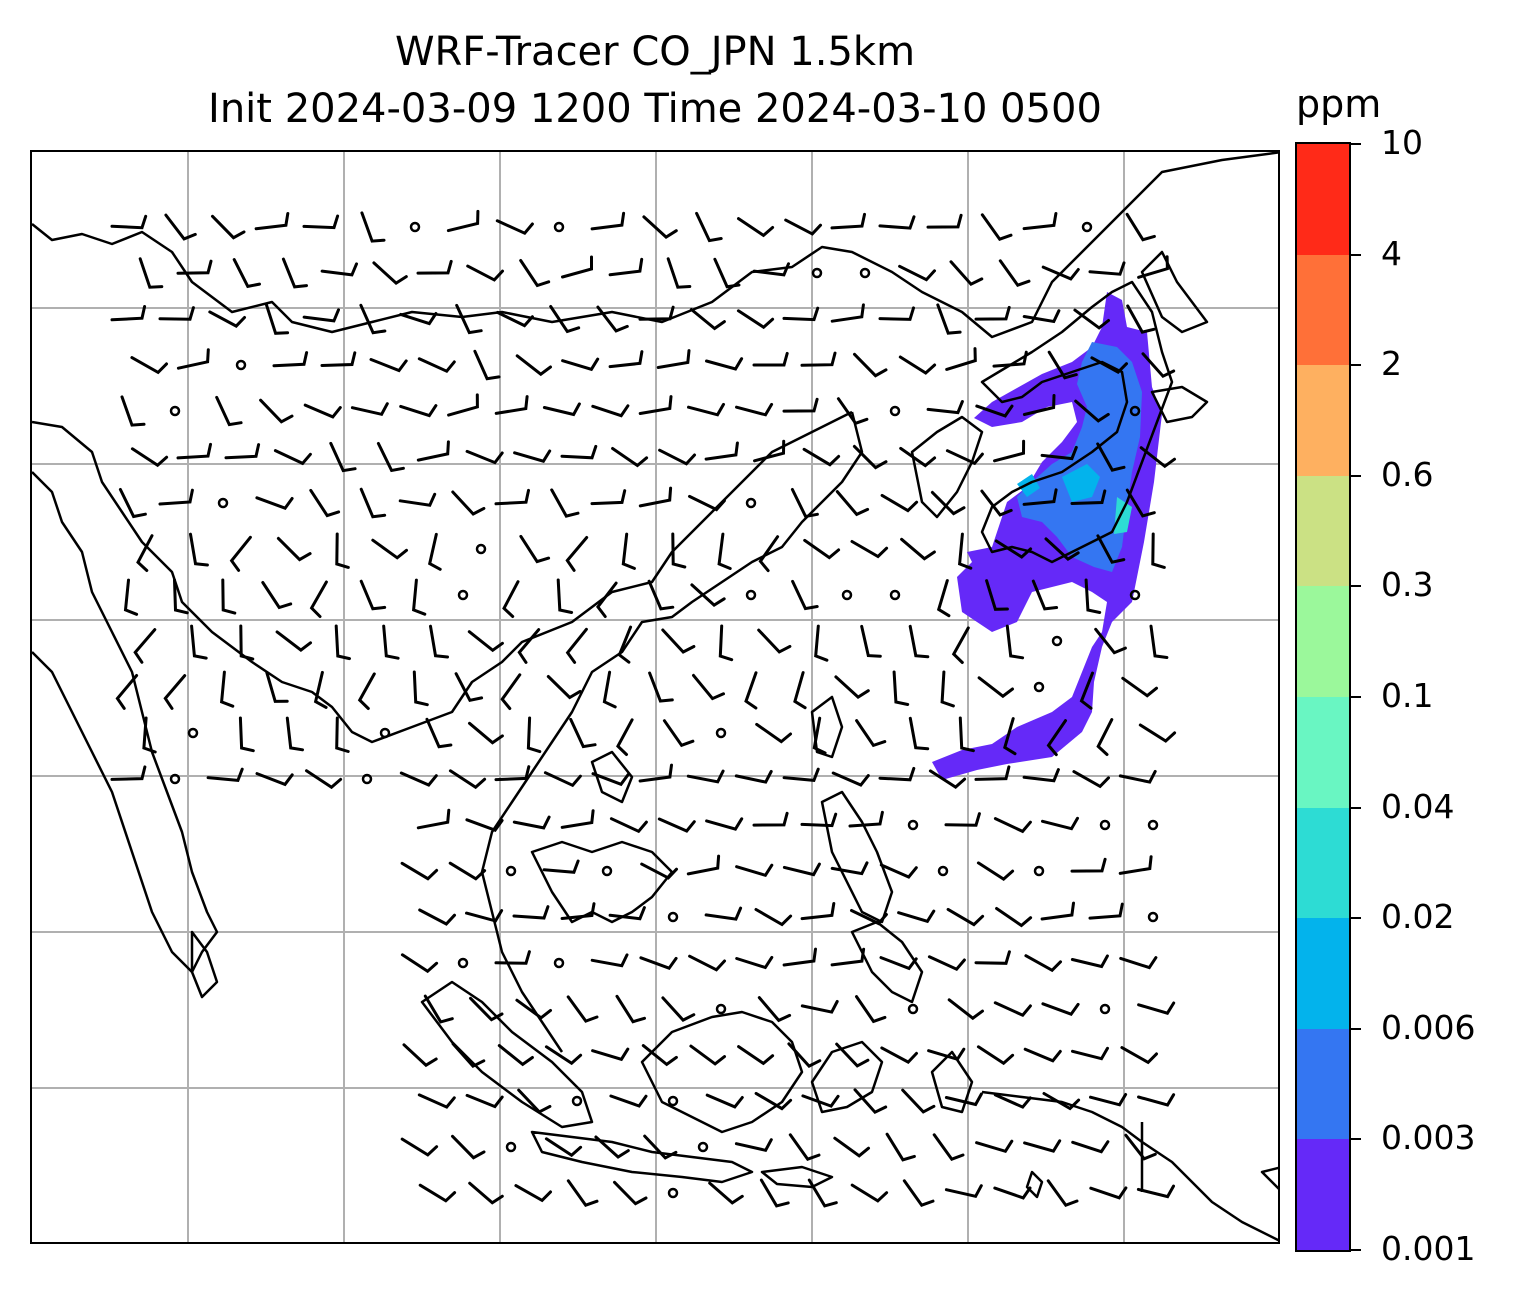  I want to click on colorbar-tick-label: 0.6, so click(1407, 474).